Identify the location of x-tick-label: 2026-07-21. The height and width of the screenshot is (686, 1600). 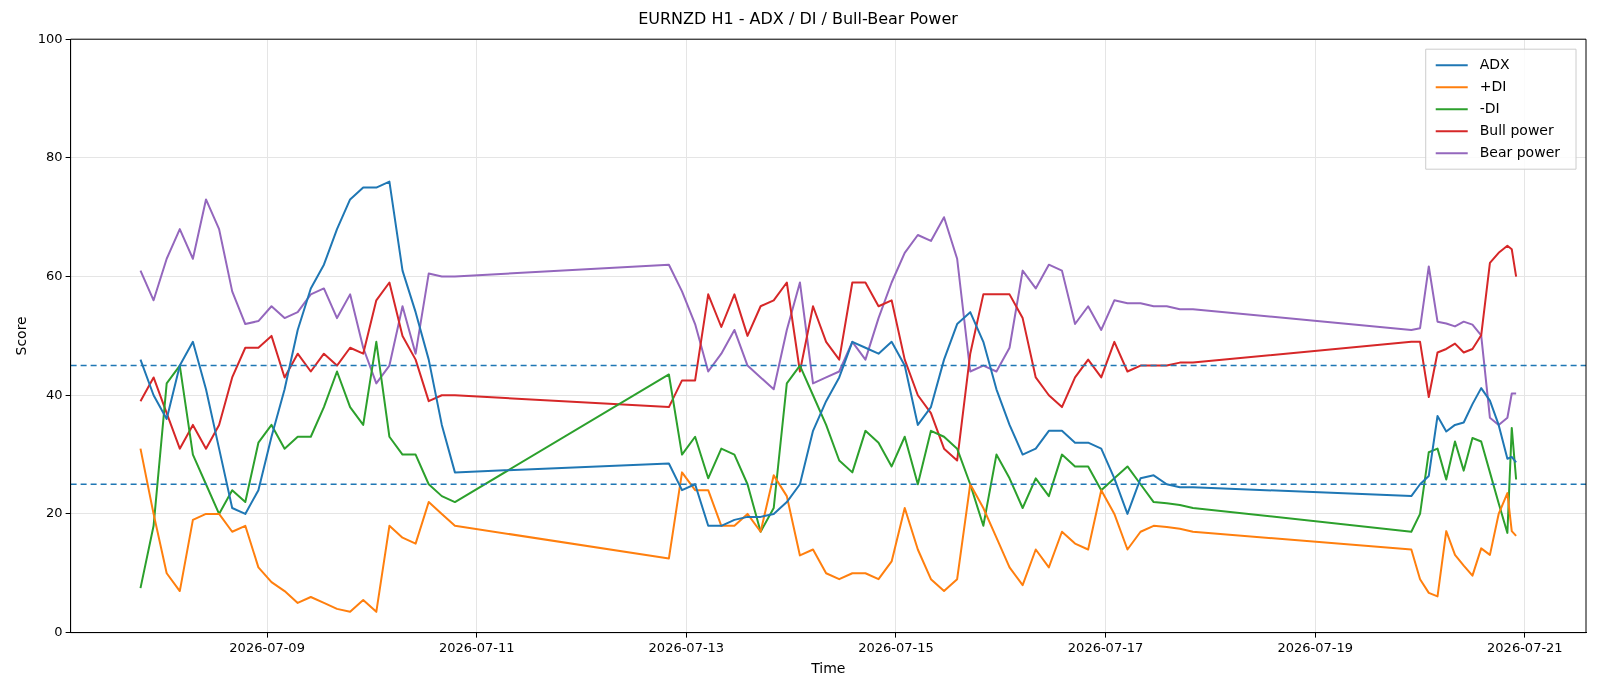
(1525, 647).